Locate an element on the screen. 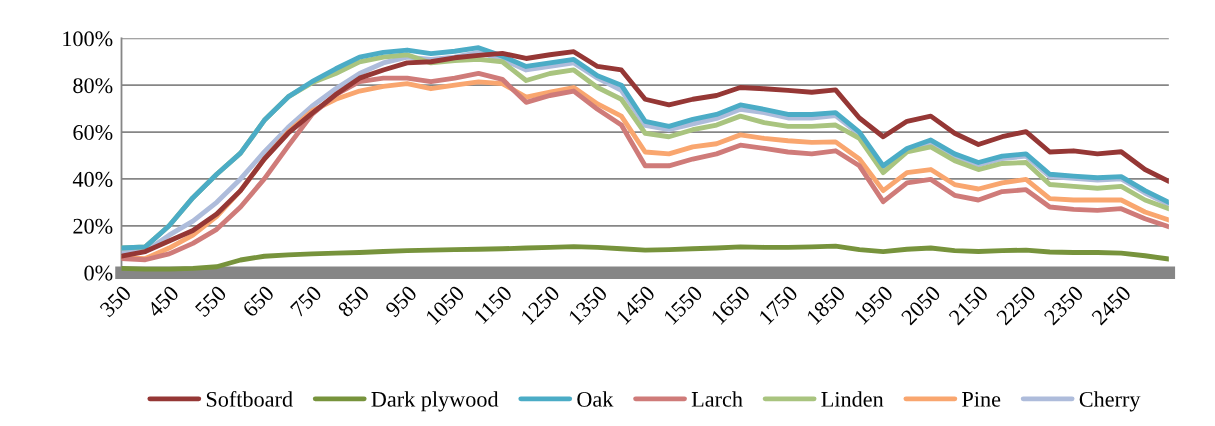 The height and width of the screenshot is (426, 1215). x-tick-label: 950 is located at coordinates (401, 301).